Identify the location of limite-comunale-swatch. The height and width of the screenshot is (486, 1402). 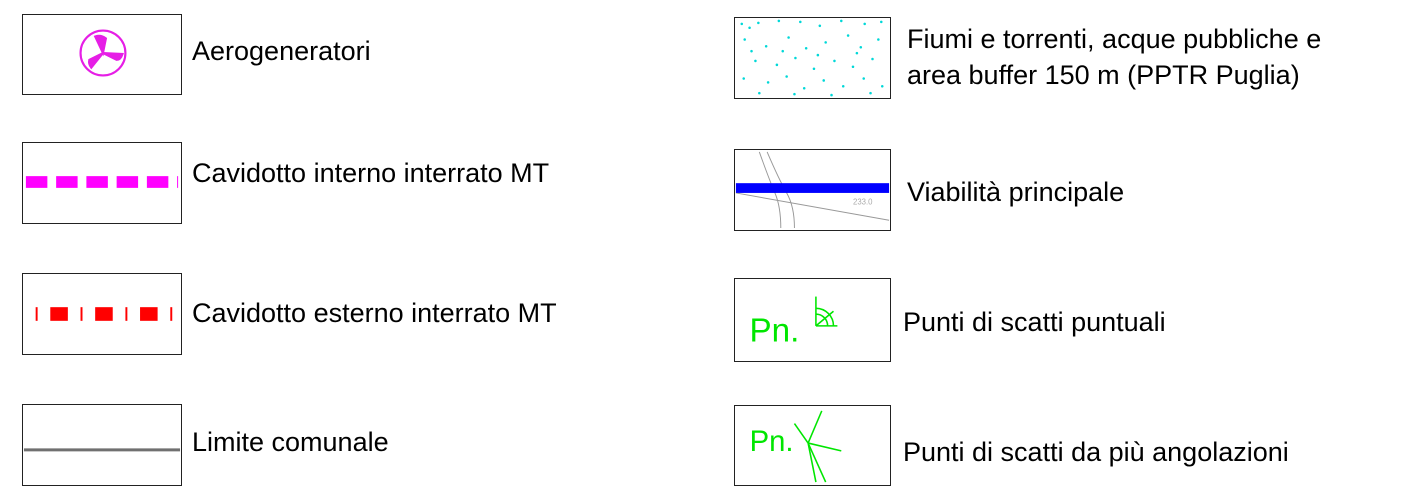
(102, 445).